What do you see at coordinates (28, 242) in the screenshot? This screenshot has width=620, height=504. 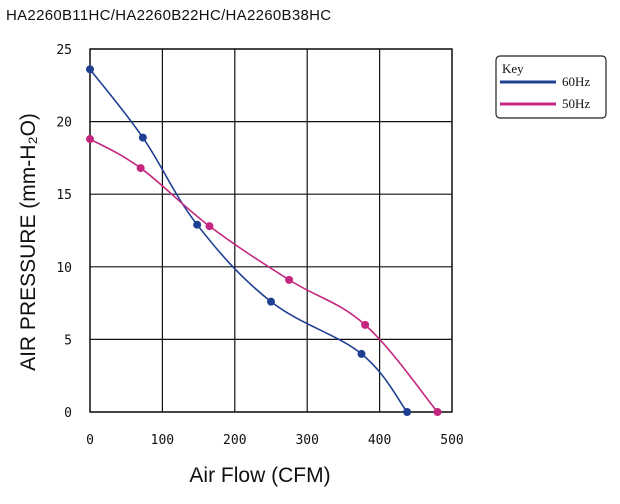 I see `y-axis-label: AIR PRESSURE (mm-H₂O)` at bounding box center [28, 242].